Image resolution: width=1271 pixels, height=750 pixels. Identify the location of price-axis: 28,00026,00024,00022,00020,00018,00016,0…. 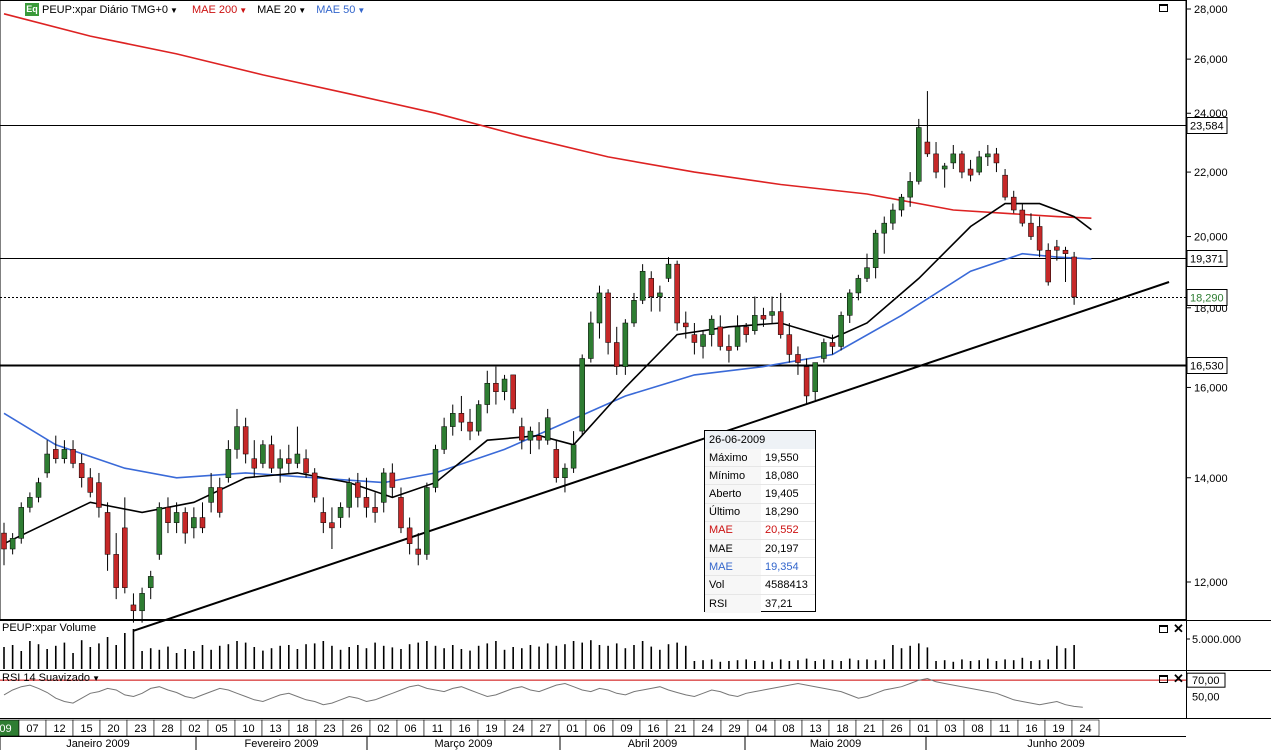
(1207, 360).